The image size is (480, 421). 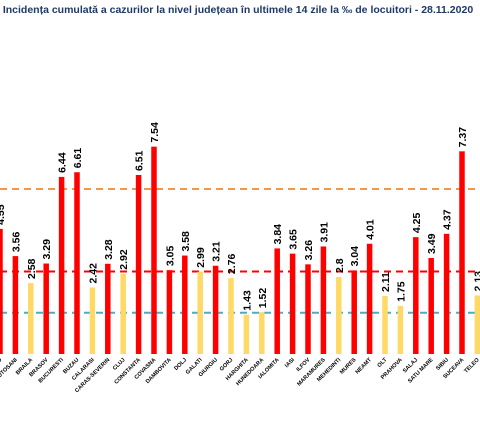 What do you see at coordinates (355, 256) in the screenshot?
I see `value-label: 3.04` at bounding box center [355, 256].